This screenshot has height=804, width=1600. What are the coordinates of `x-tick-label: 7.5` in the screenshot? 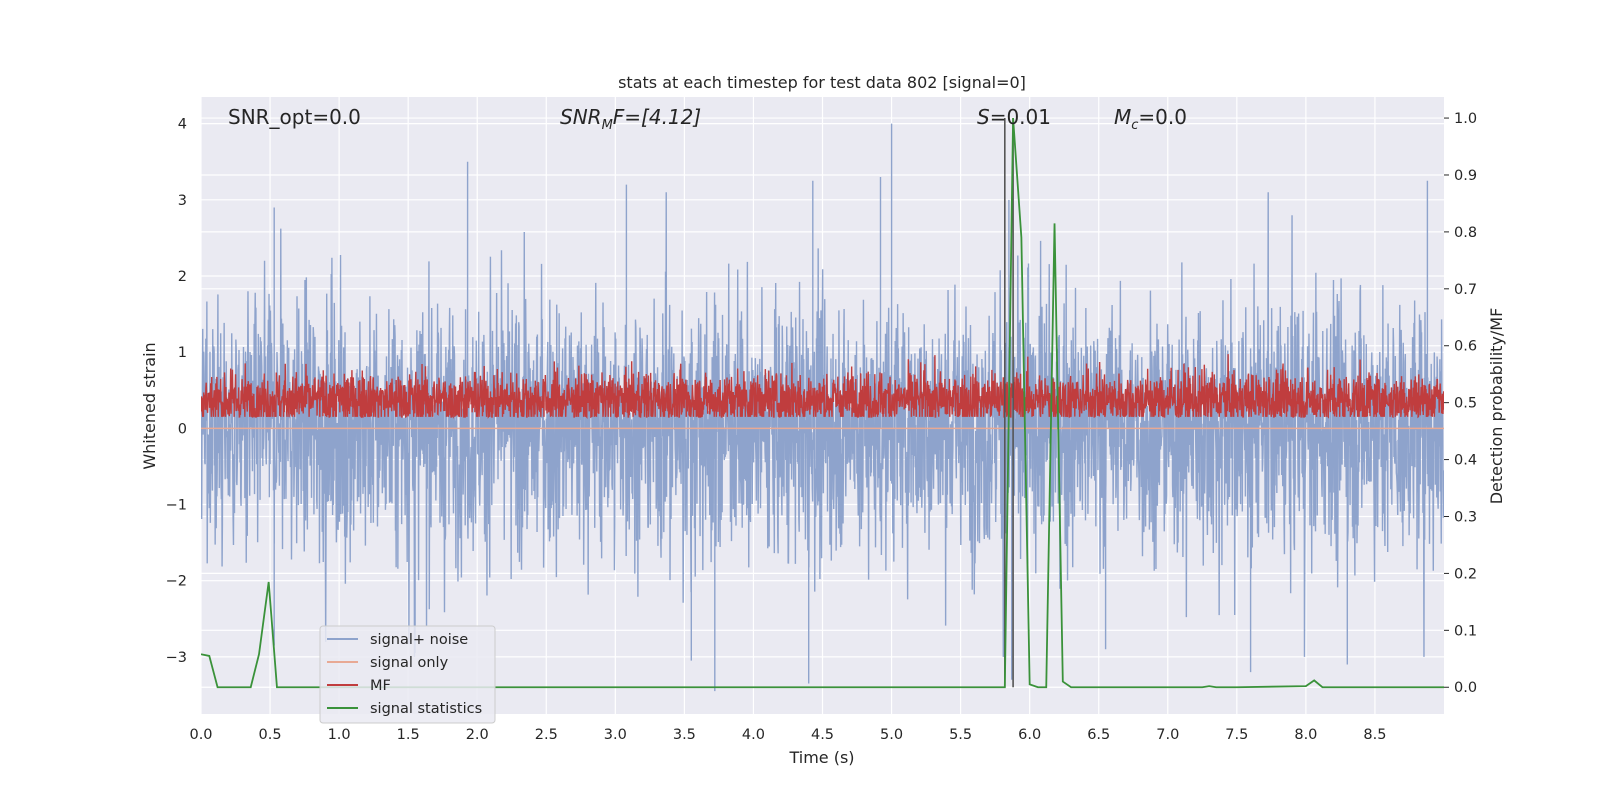 It's located at (1236, 735).